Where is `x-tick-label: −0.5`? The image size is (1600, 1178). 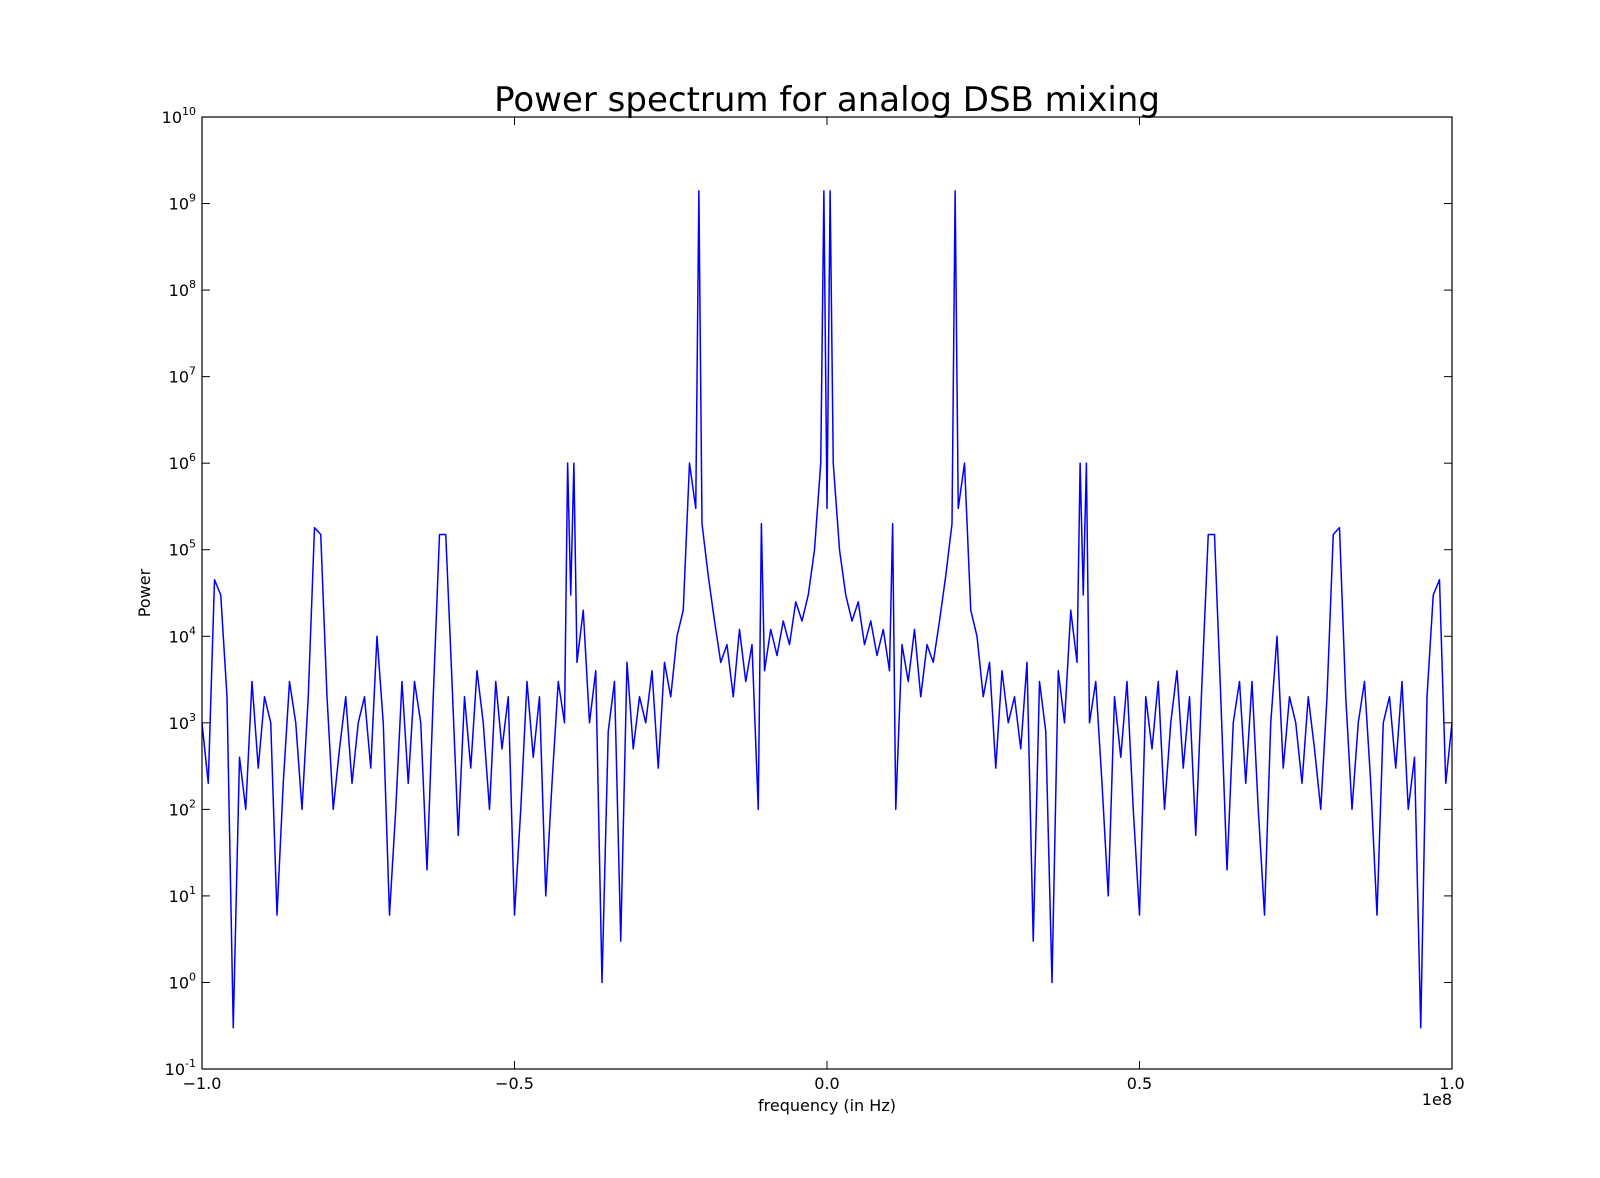 x-tick-label: −0.5 is located at coordinates (514, 1083).